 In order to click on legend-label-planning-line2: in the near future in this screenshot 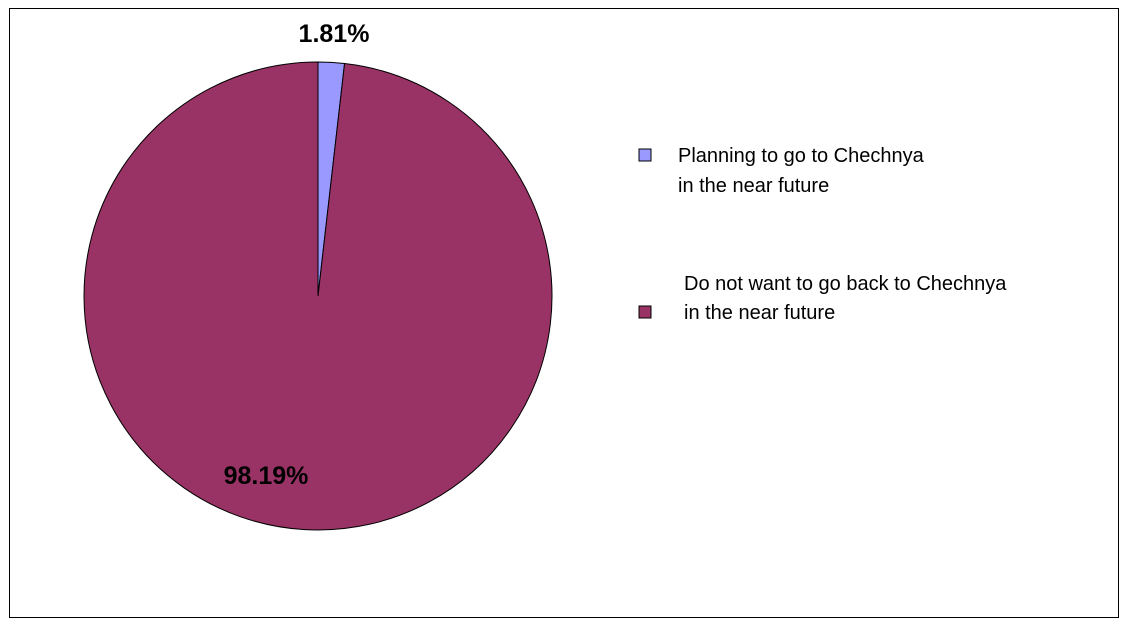, I will do `click(753, 186)`.